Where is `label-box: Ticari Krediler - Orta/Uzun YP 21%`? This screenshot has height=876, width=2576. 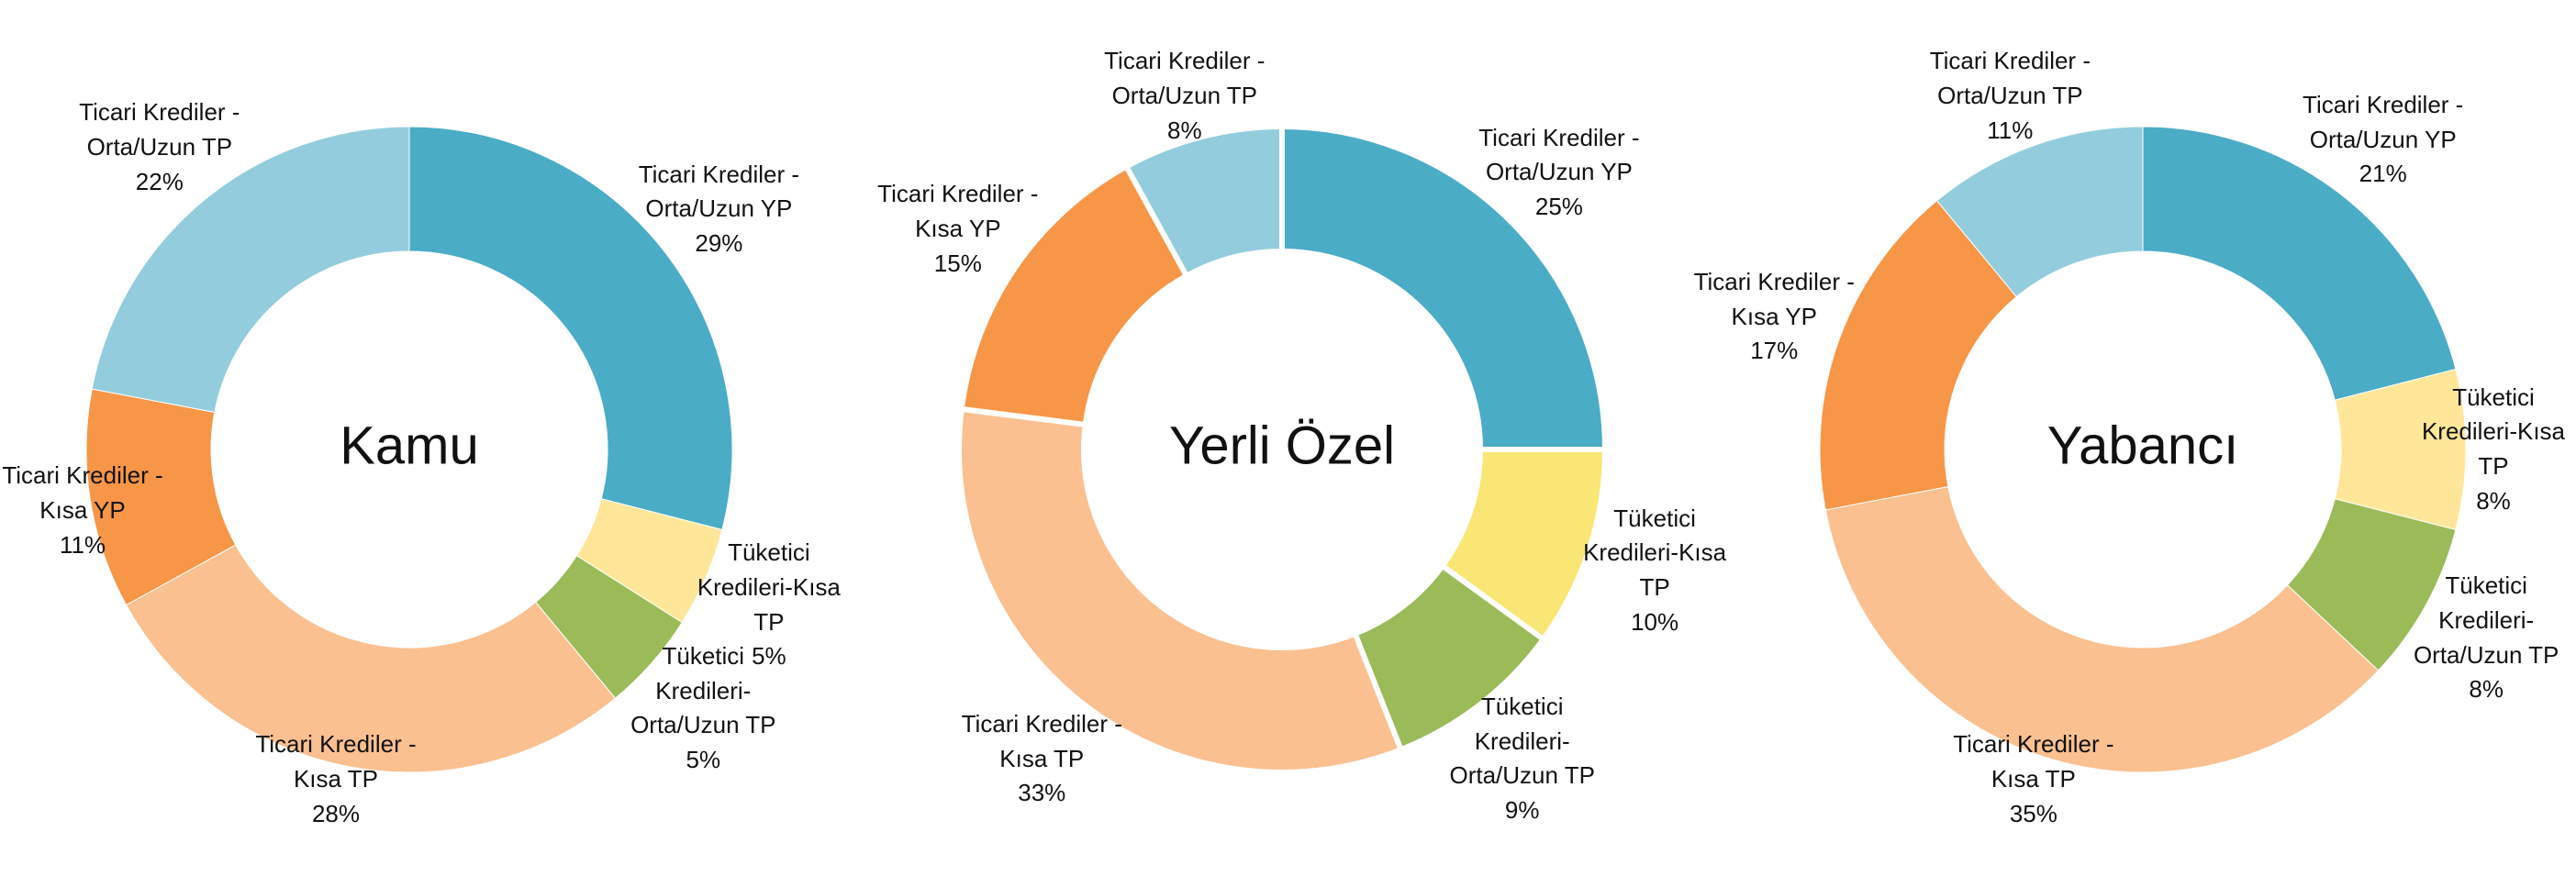 label-box: Ticari Krediler - Orta/Uzun YP 21% is located at coordinates (2383, 140).